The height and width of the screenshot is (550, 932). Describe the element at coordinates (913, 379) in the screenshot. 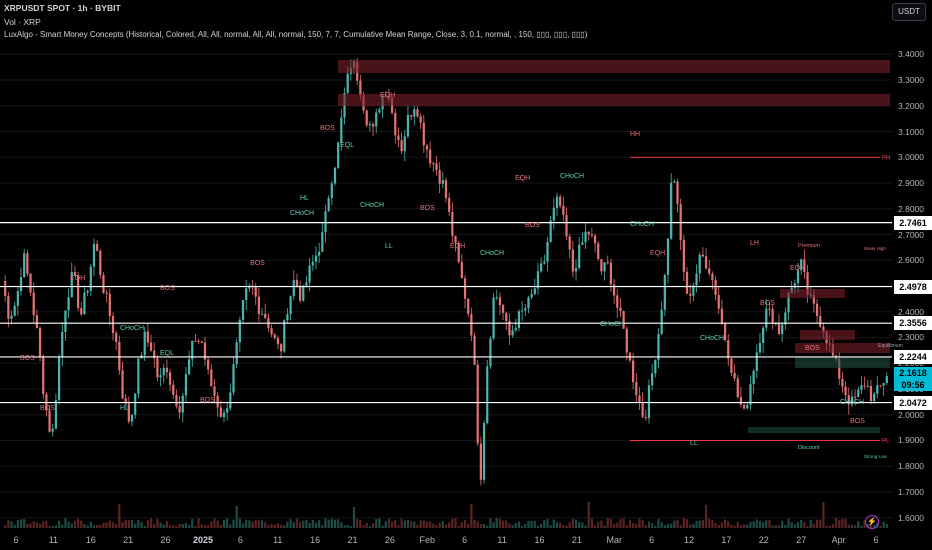

I see `current-price-tag: 2.1618 09:56` at that location.